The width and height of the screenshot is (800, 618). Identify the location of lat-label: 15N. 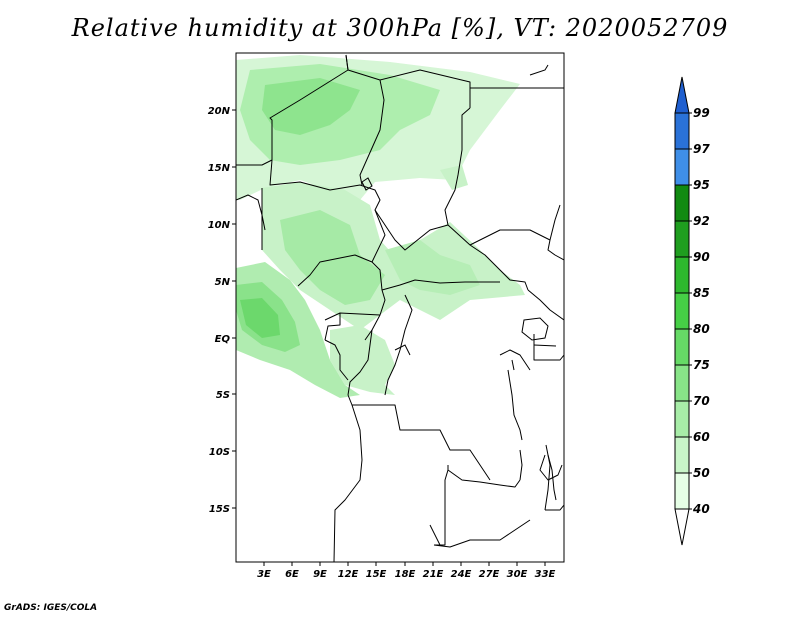
(219, 168).